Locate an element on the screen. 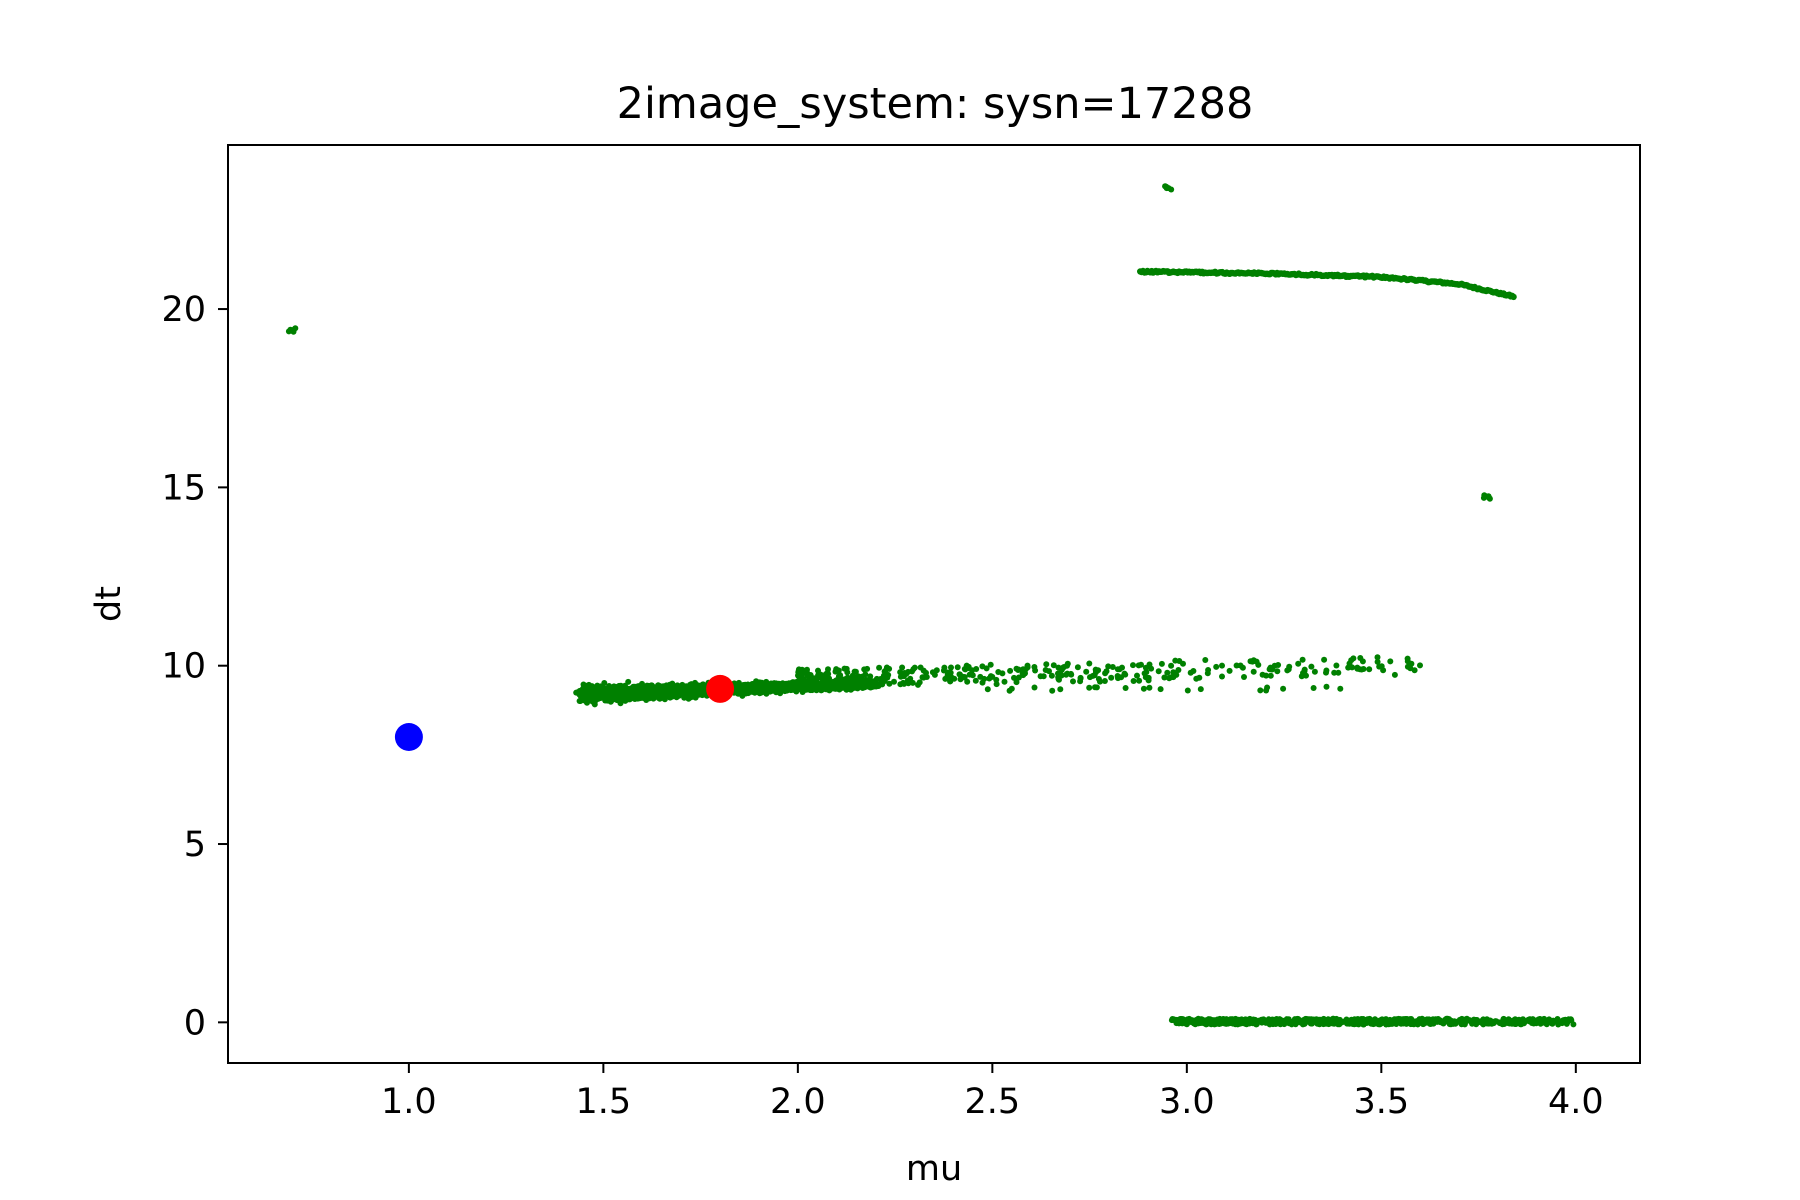 The width and height of the screenshot is (1800, 1200). x-tick-label: 3.5 is located at coordinates (1381, 1102).